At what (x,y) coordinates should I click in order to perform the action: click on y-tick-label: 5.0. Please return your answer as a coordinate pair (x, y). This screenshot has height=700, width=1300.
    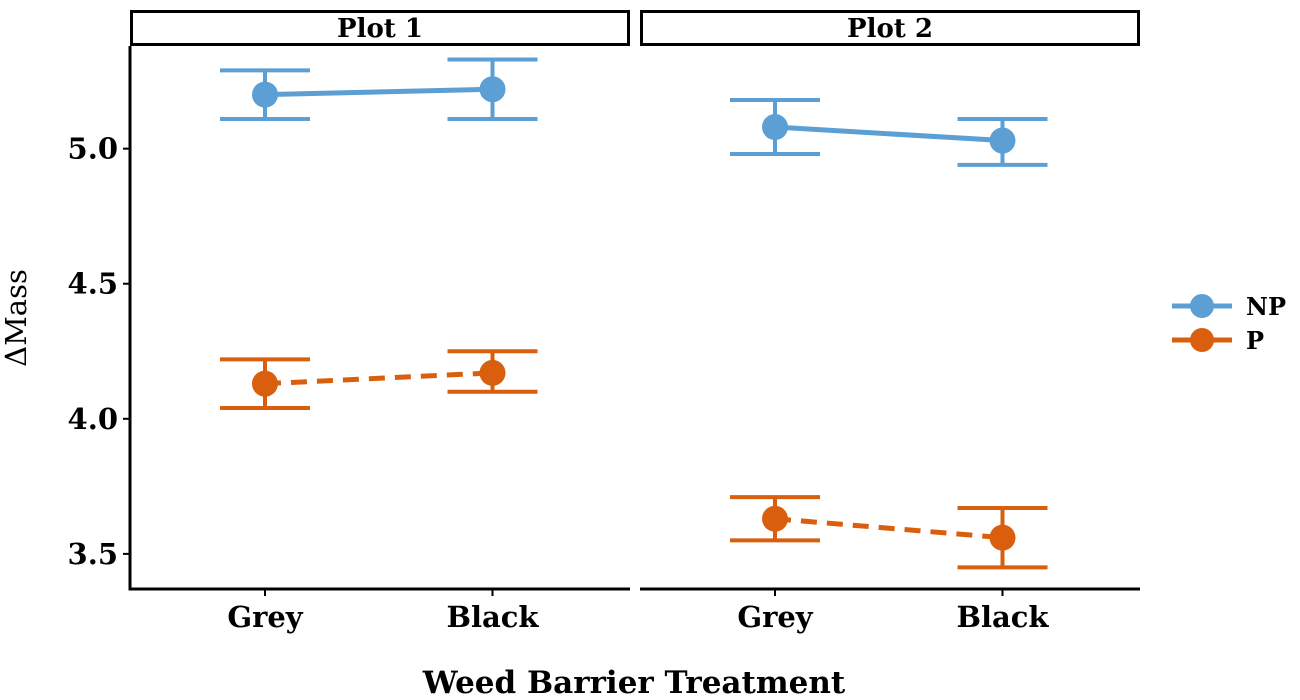
    Looking at the image, I should click on (93, 149).